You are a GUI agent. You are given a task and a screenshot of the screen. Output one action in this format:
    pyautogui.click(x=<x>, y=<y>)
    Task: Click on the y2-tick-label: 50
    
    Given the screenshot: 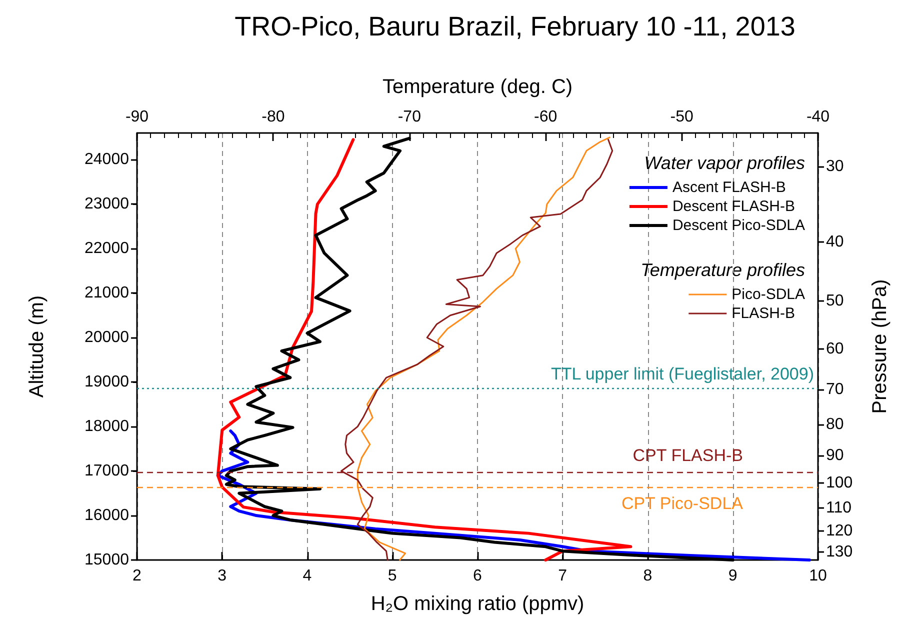 What is the action you would take?
    pyautogui.click(x=835, y=301)
    